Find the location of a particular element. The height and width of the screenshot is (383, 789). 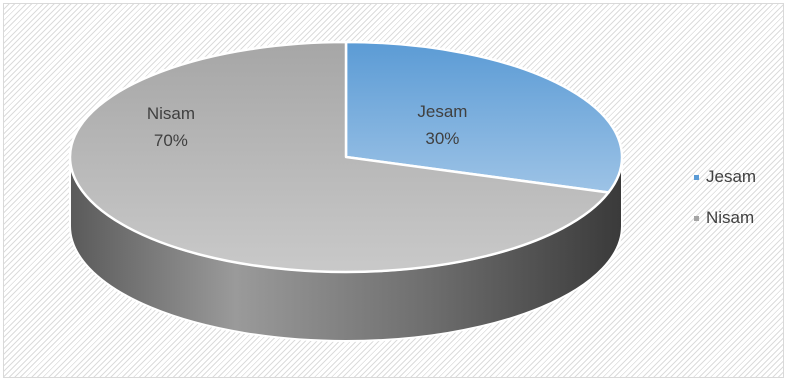

data-label-name-jesam: Jesam is located at coordinates (442, 111).